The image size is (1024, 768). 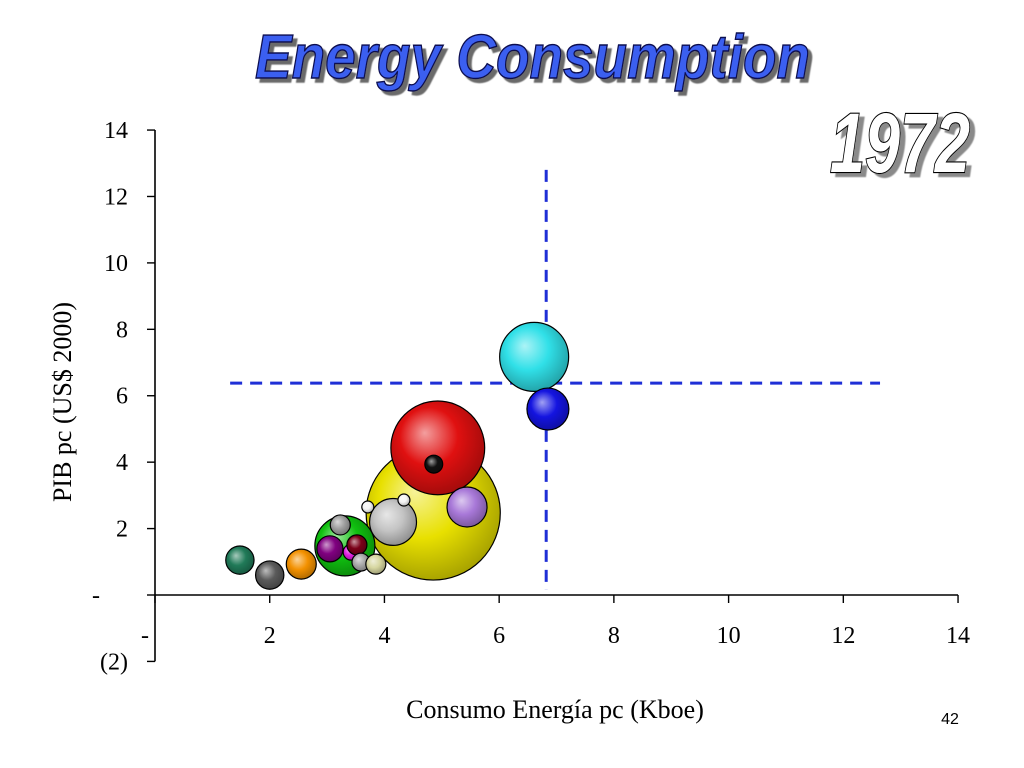 I want to click on y-tick-label: 4, so click(x=122, y=463).